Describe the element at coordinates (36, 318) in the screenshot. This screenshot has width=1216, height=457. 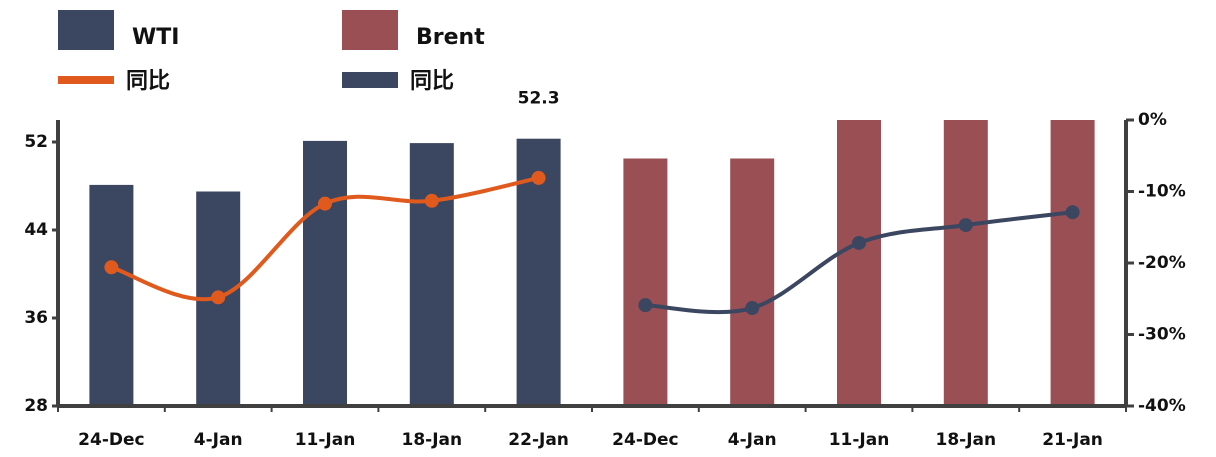
I see `y-tick-label: 36` at that location.